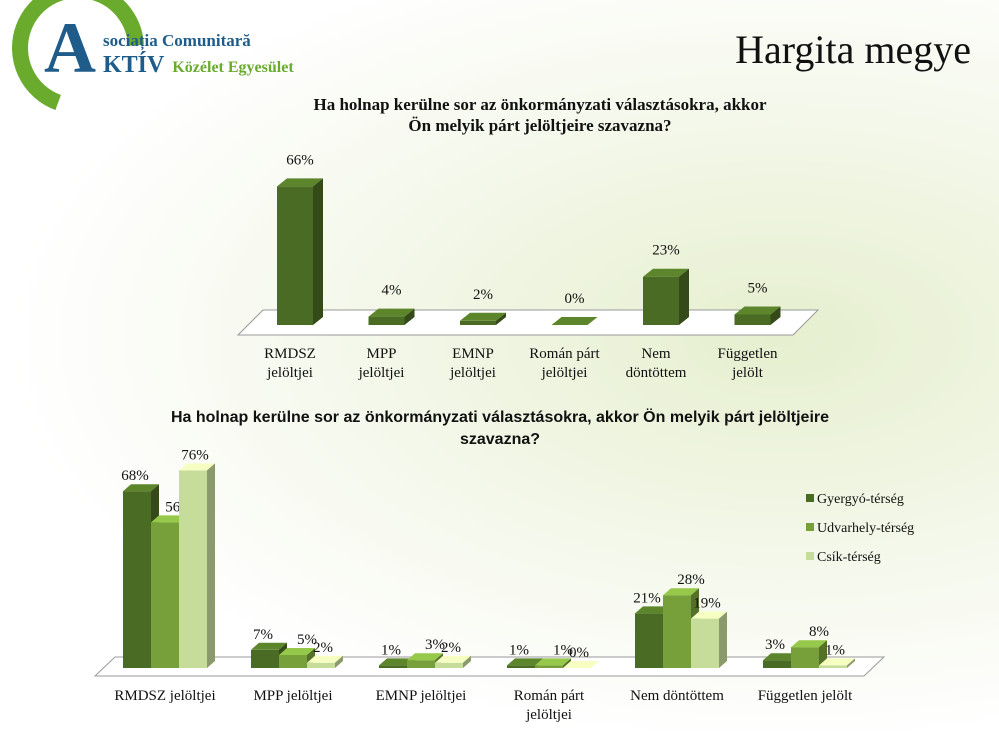 Image resolution: width=999 pixels, height=748 pixels. I want to click on logo-ktiv: KTÍV, so click(134, 65).